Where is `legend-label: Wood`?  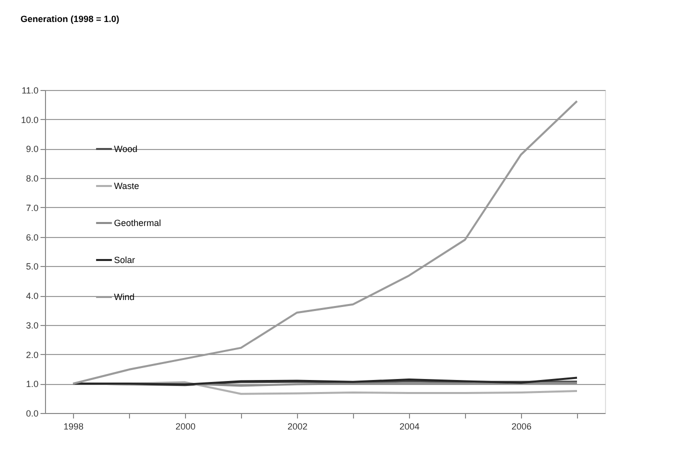
legend-label: Wood is located at coordinates (126, 149).